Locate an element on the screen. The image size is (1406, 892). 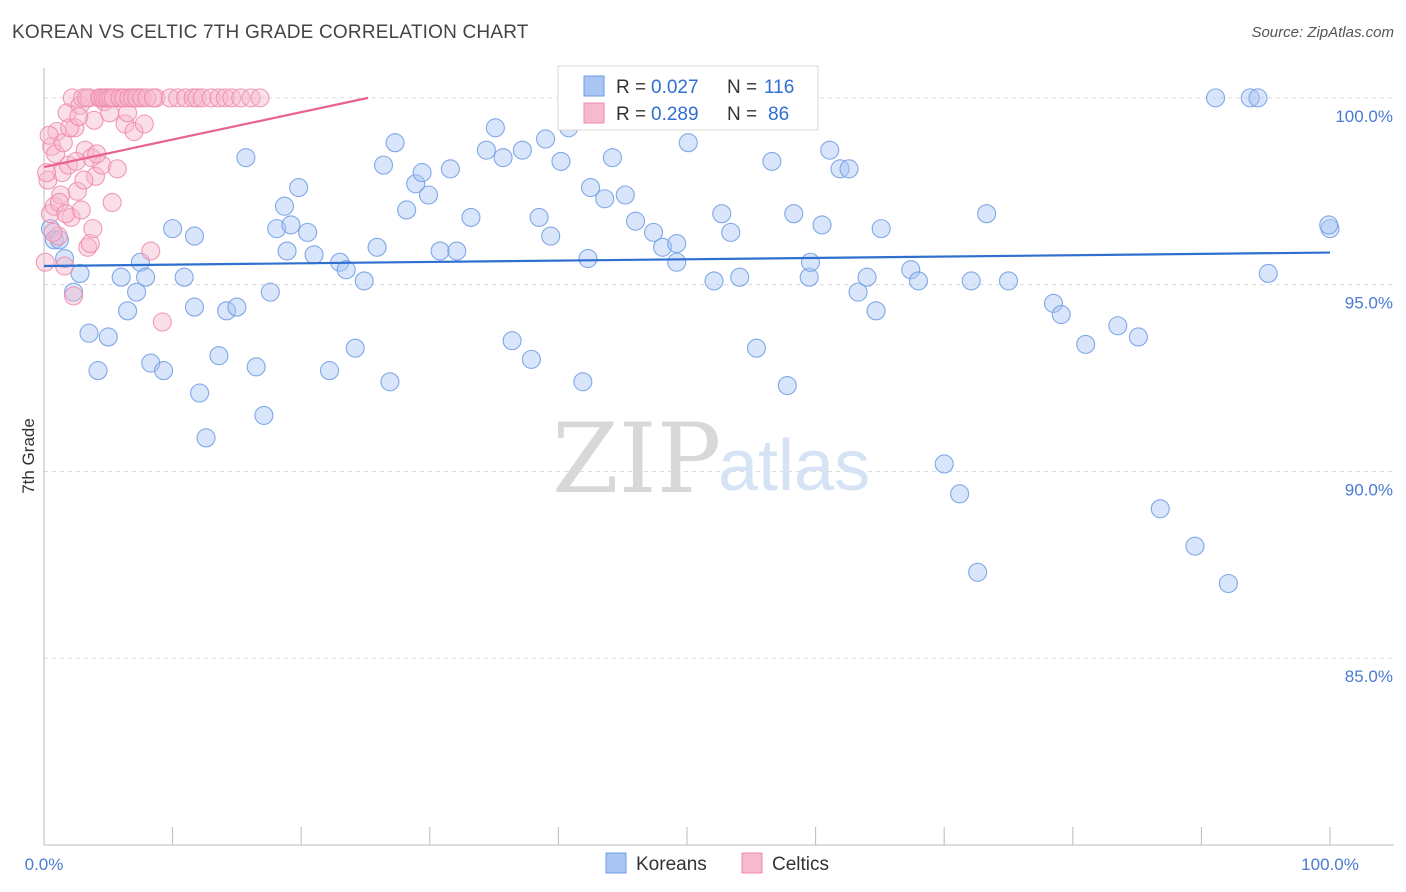
series-legend-swatch-koreans is located at coordinates (616, 863).